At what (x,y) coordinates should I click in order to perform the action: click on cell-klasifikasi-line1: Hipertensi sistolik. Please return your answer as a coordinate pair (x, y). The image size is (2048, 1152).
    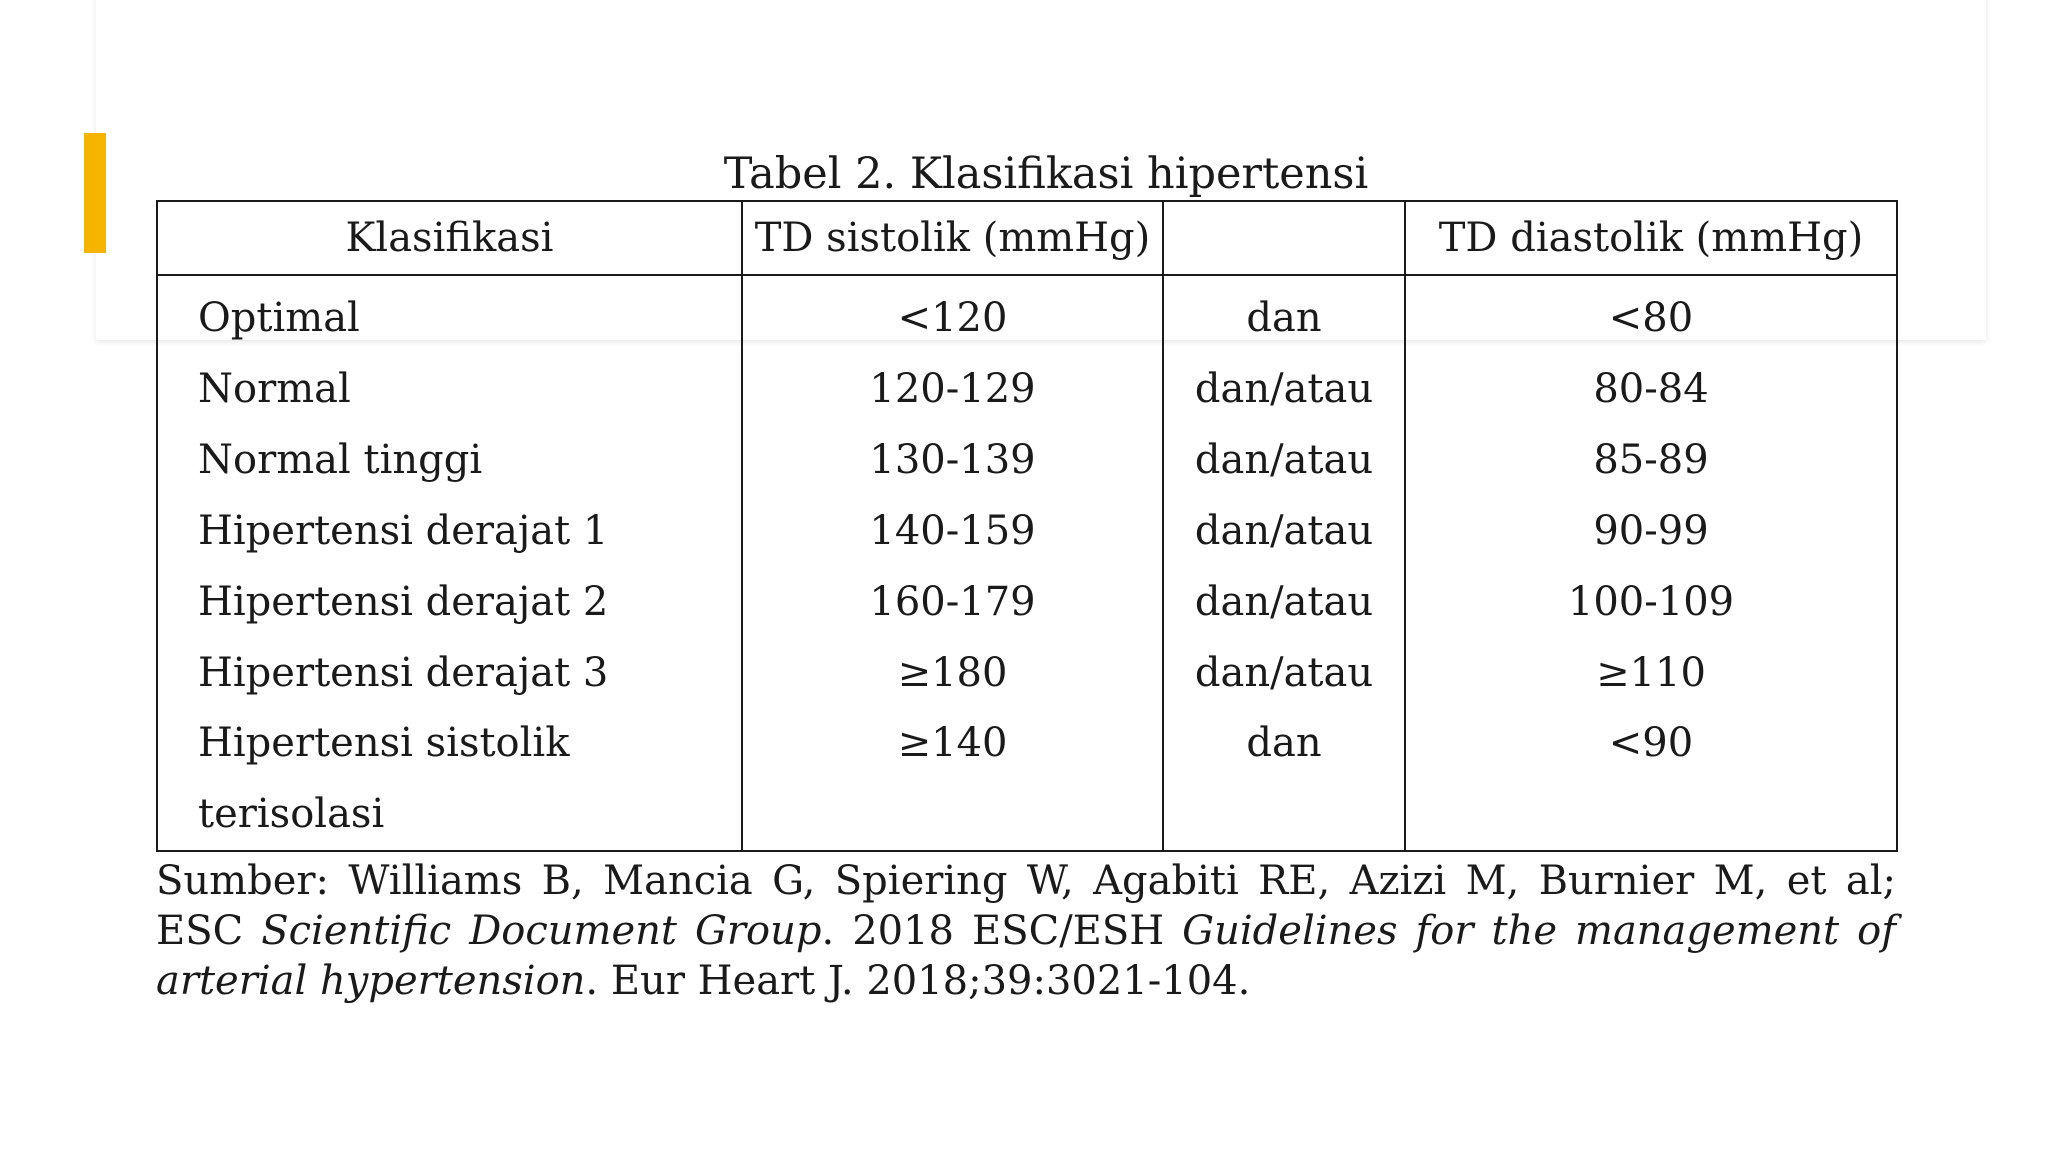
    Looking at the image, I should click on (384, 743).